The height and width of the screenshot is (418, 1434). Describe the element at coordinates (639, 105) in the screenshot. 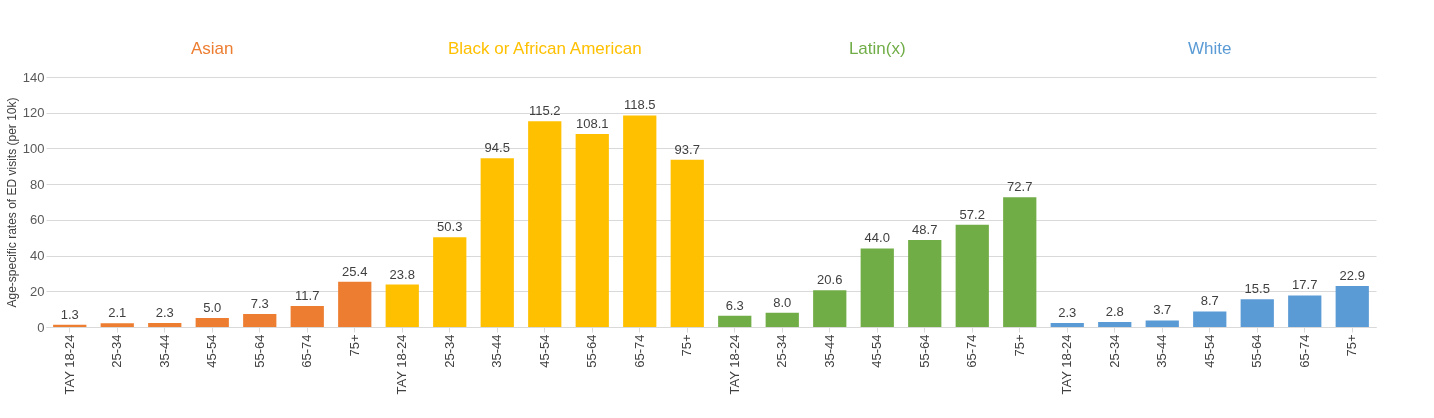

I see `text: 118.5` at that location.